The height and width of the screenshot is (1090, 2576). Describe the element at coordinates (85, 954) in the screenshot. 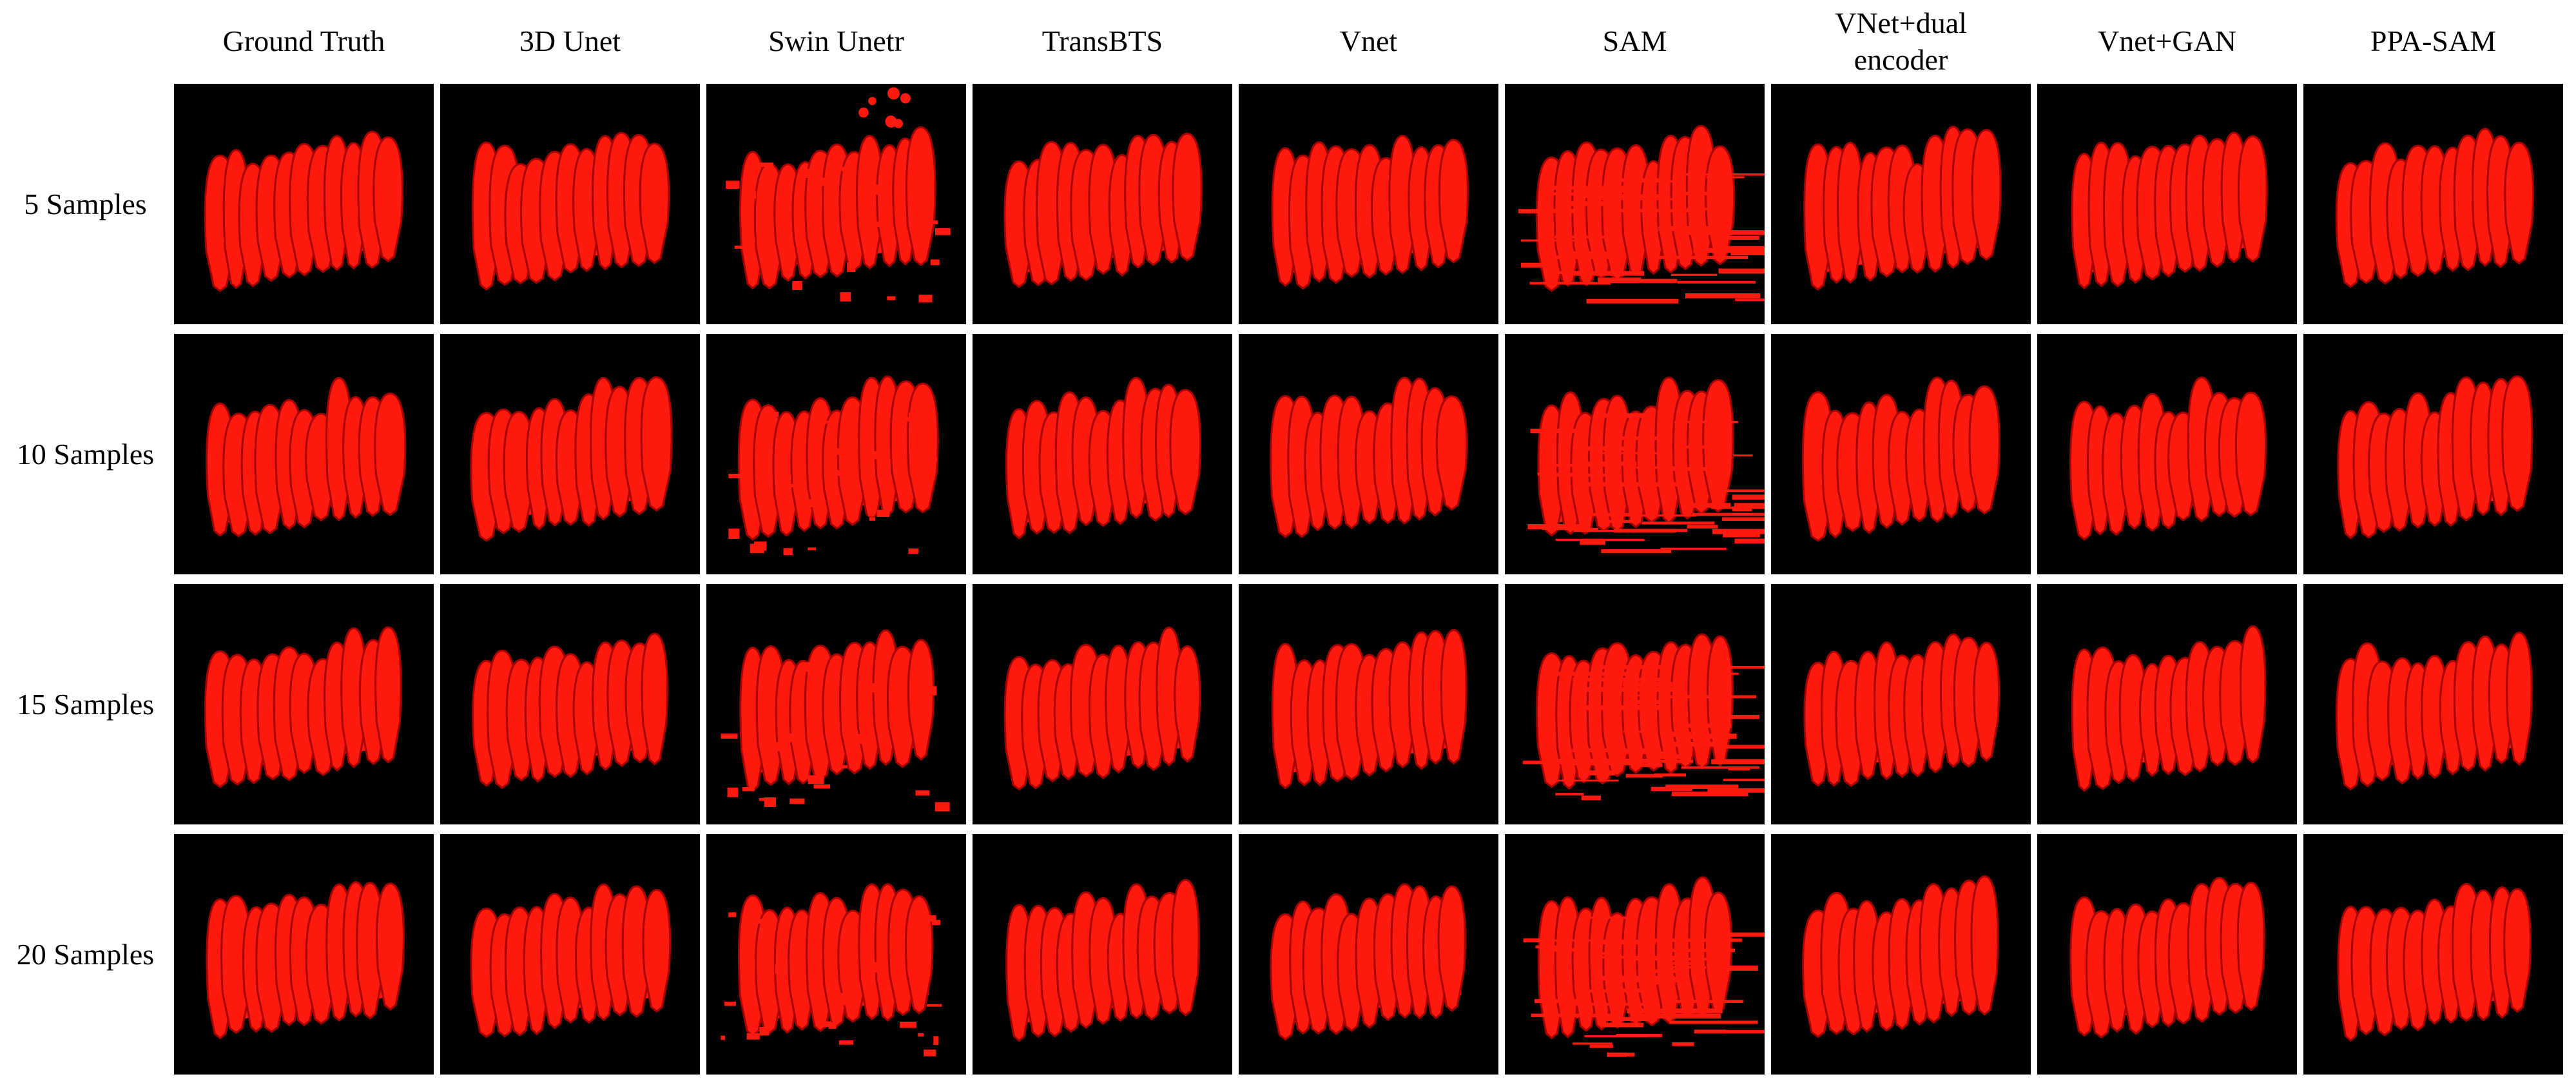

I see `row-label-4: 20 Samples` at that location.